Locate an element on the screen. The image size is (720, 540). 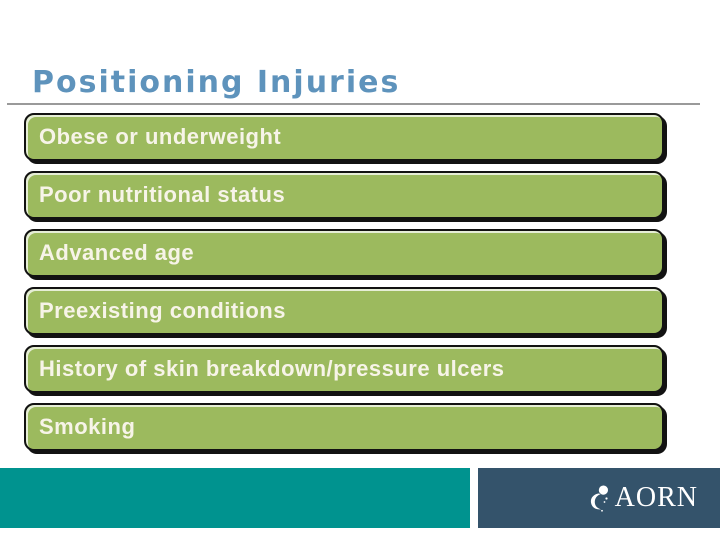
aorn-logo: AORN is located at coordinates (643, 498).